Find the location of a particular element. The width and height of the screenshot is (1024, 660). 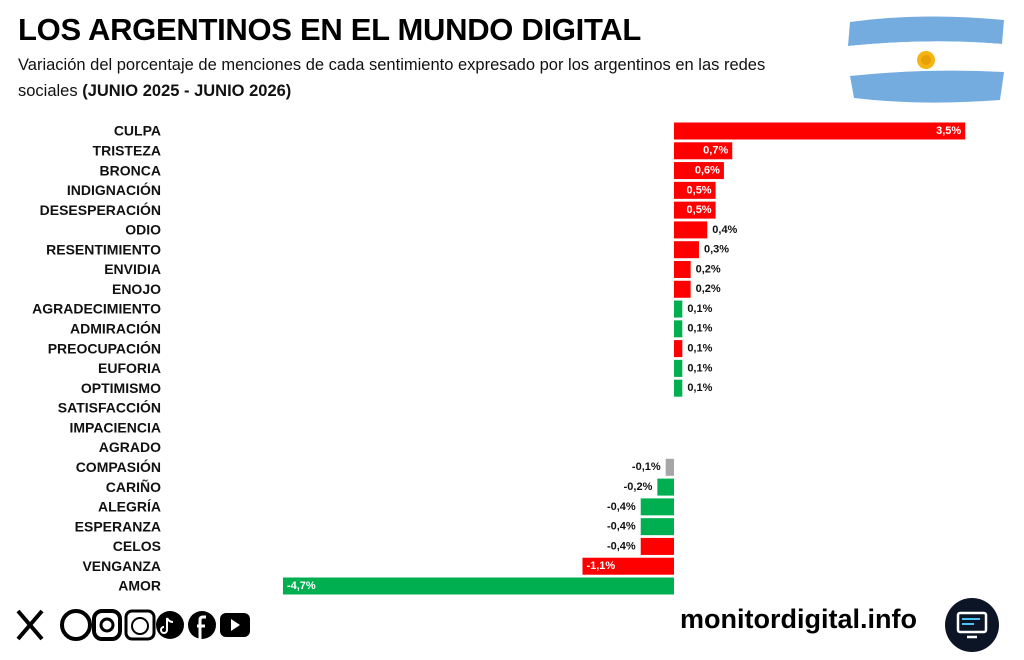

value-label: -0,2% is located at coordinates (638, 487).